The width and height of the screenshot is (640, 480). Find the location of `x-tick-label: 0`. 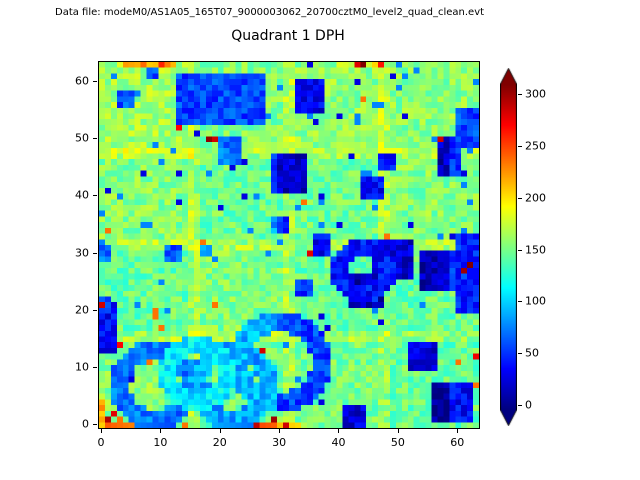

x-tick-label: 0 is located at coordinates (101, 442).